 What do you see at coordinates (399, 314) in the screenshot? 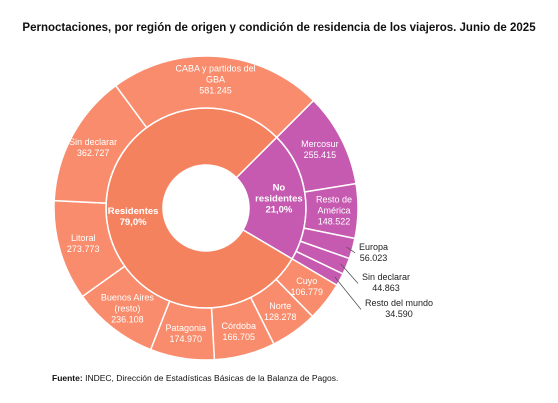
I see `segment-value: 34.590` at bounding box center [399, 314].